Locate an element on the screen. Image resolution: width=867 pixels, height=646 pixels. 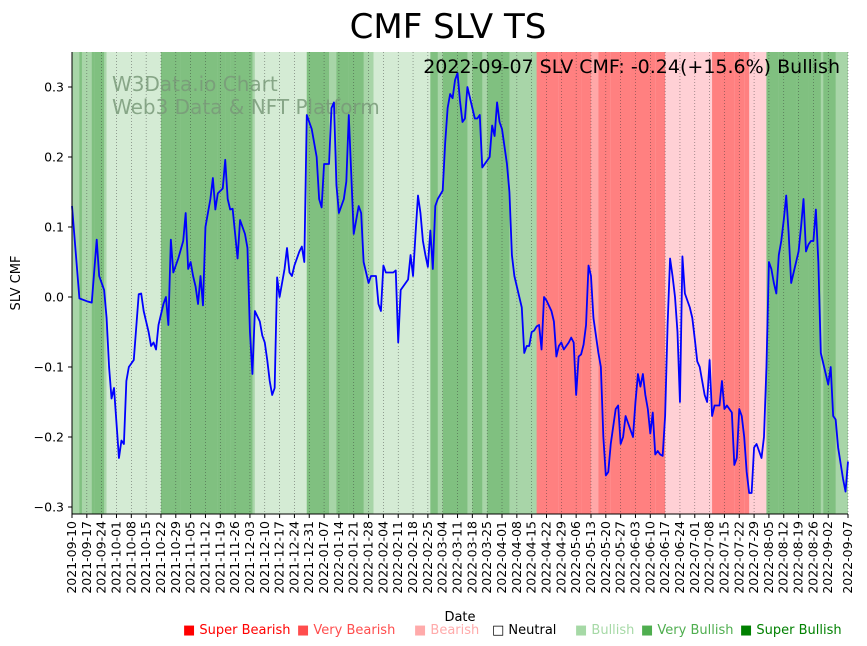
x-tick-label: 2022-08-12 is located at coordinates (783, 557).